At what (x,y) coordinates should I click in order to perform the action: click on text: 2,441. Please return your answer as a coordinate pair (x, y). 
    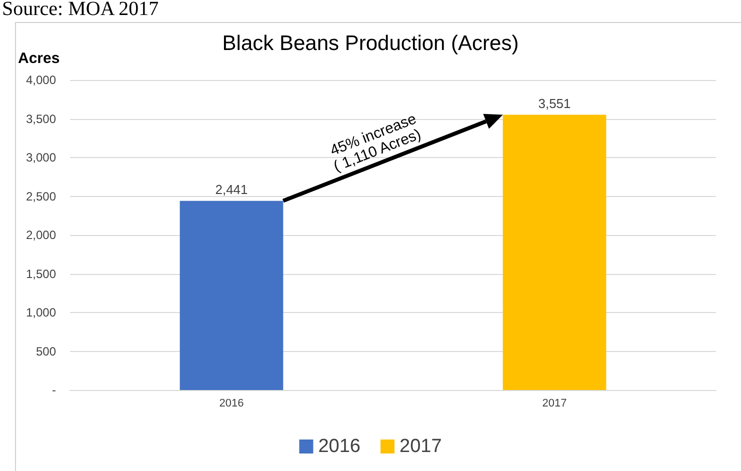
    Looking at the image, I should click on (231, 189).